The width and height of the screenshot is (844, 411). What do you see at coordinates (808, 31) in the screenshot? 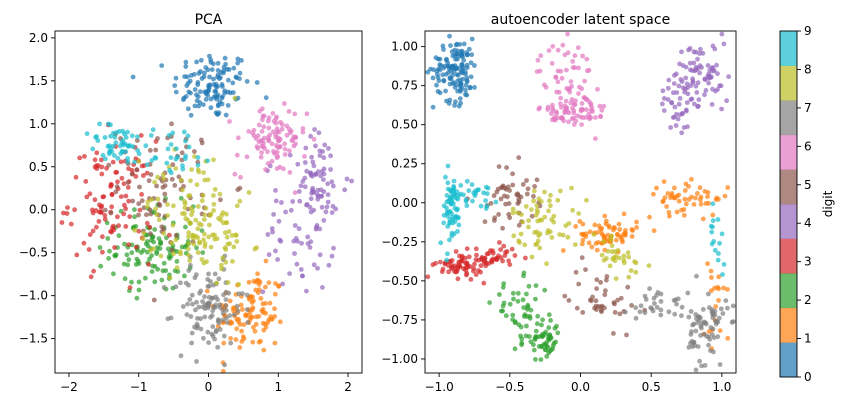
I see `colorbar-tick-label: 9` at bounding box center [808, 31].